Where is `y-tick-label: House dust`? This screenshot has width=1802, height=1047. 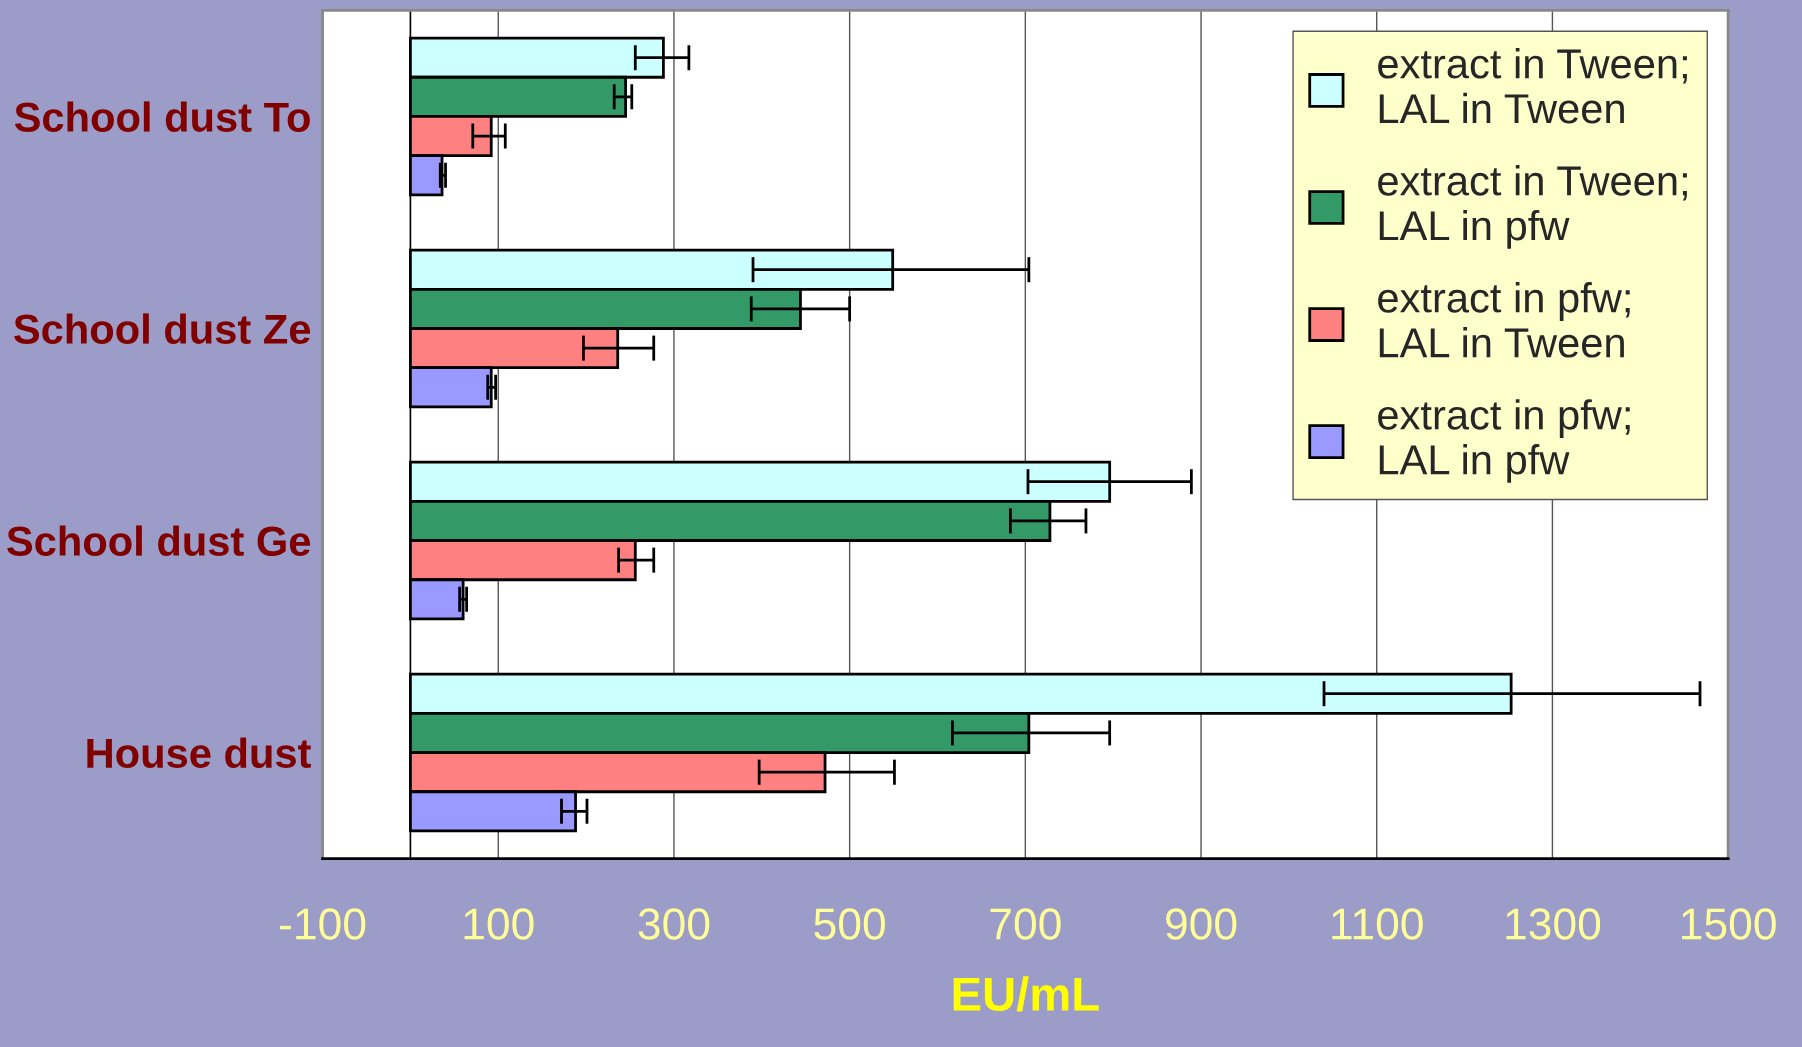
y-tick-label: House dust is located at coordinates (199, 753).